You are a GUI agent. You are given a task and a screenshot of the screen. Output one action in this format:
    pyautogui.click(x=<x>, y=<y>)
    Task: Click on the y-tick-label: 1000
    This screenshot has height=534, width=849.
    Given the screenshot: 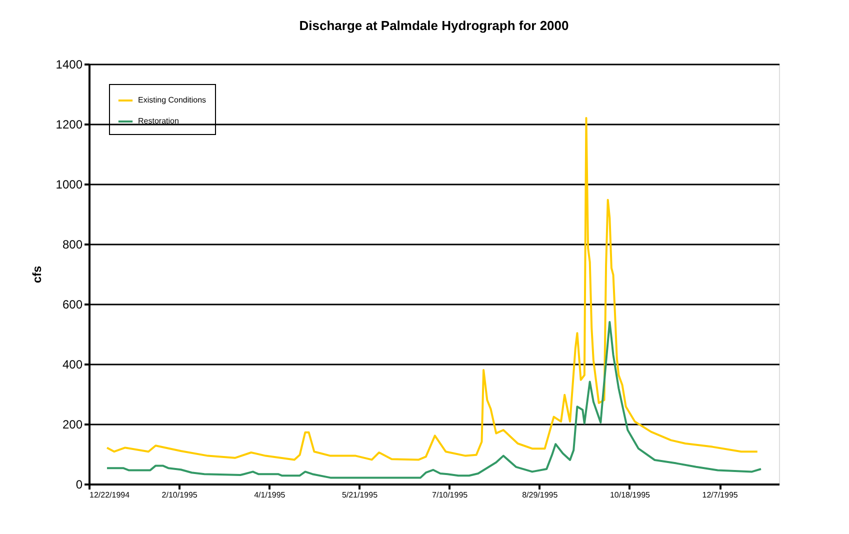 What is the action you would take?
    pyautogui.click(x=69, y=185)
    